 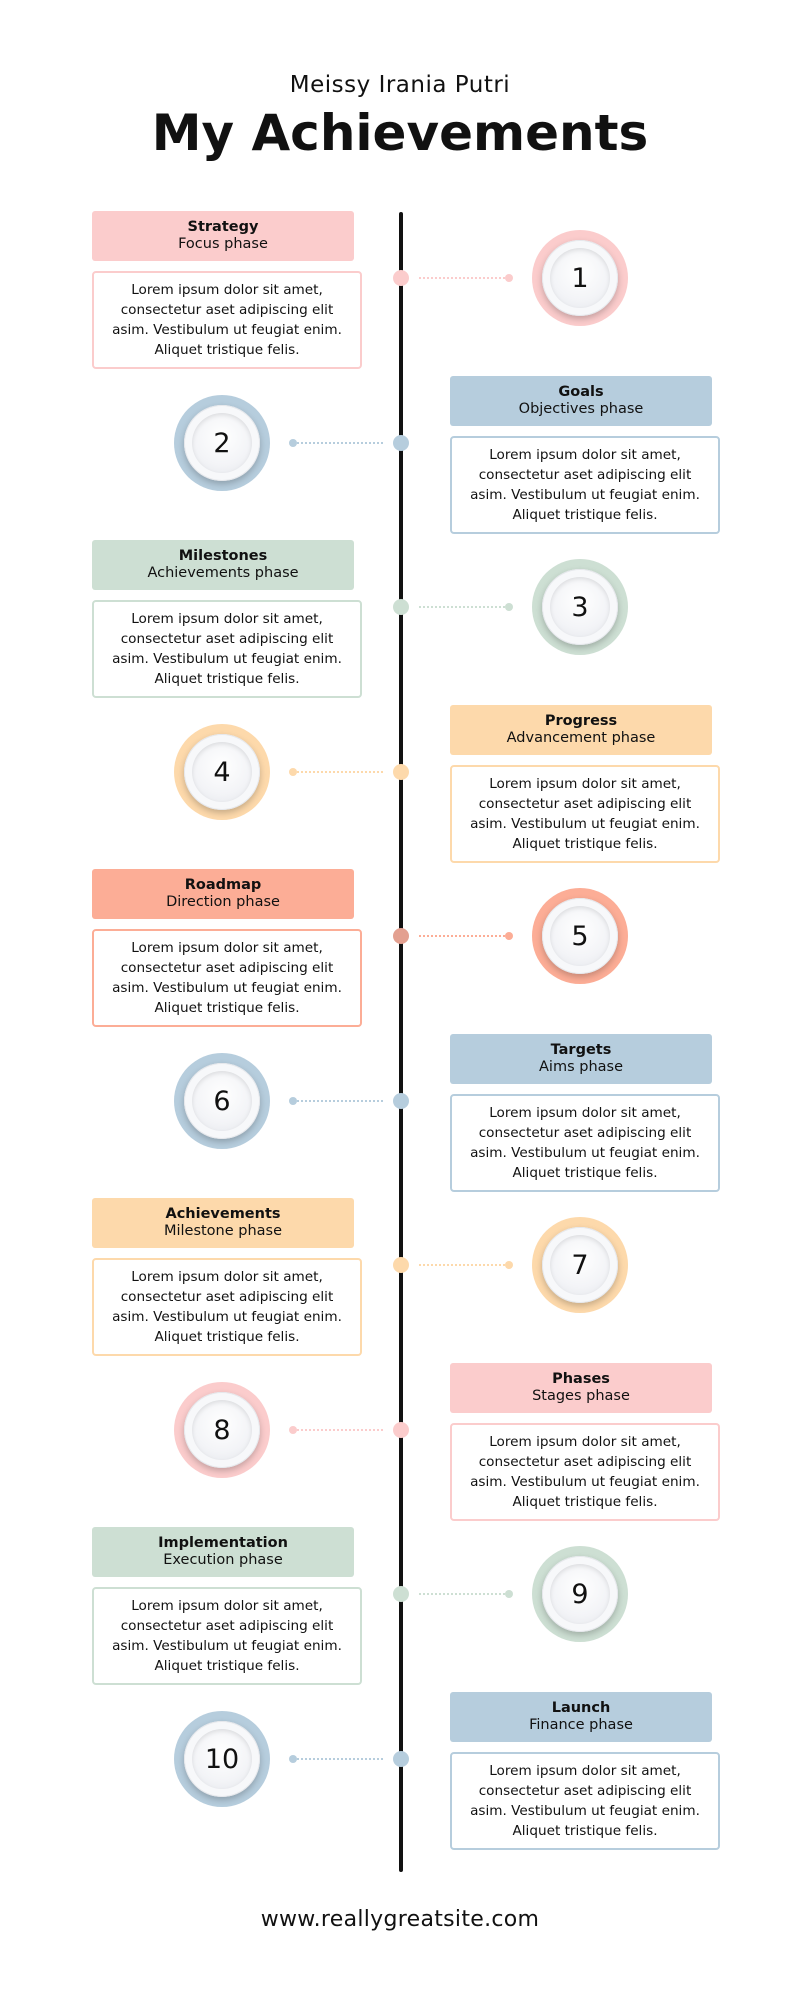 I want to click on badge-inner: 2, so click(x=222, y=443).